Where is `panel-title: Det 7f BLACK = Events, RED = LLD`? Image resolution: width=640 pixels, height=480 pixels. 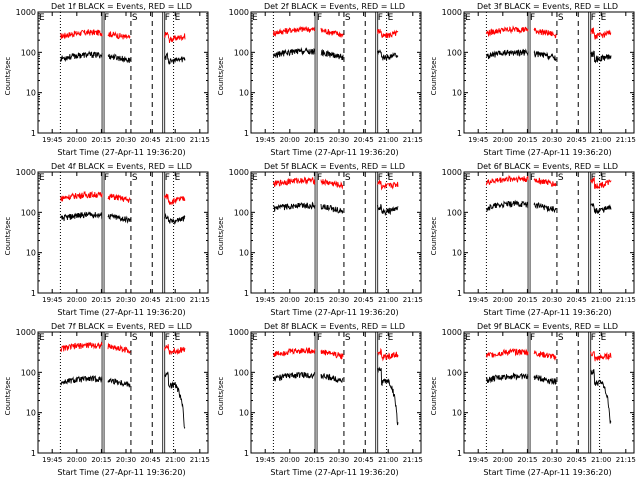
panel-title: Det 7f BLACK = Events, RED = LLD is located at coordinates (121, 326).